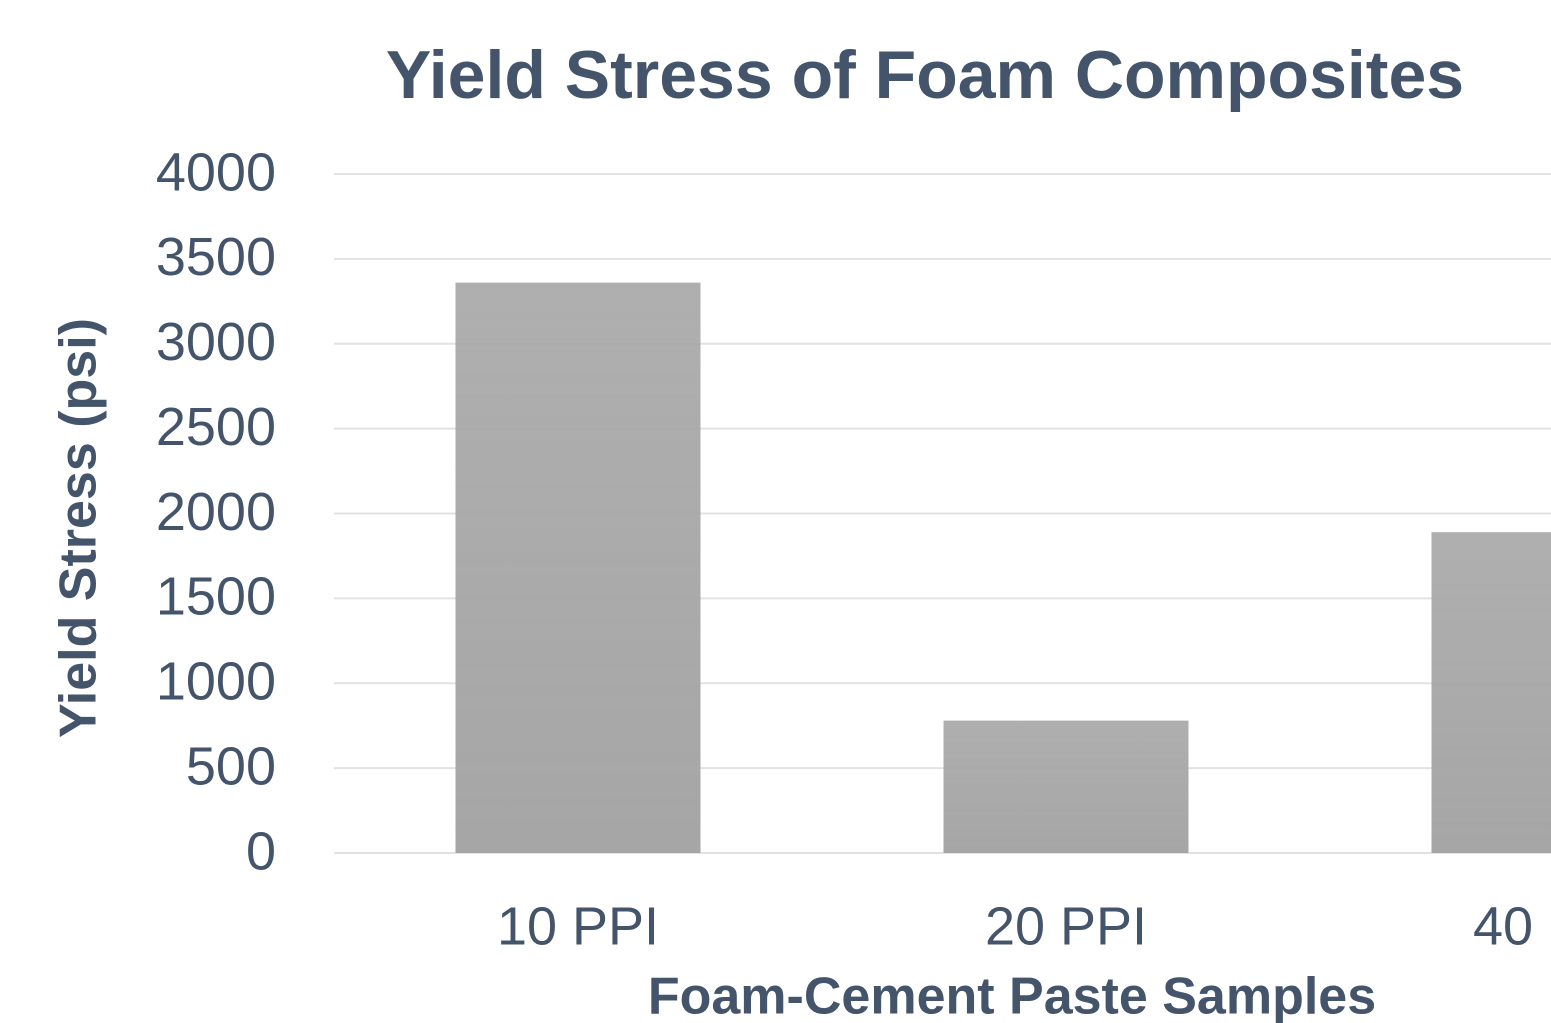 Image resolution: width=1551 pixels, height=1023 pixels. I want to click on x-axis-title: Foam-Cement Paste Samples, so click(1012, 995).